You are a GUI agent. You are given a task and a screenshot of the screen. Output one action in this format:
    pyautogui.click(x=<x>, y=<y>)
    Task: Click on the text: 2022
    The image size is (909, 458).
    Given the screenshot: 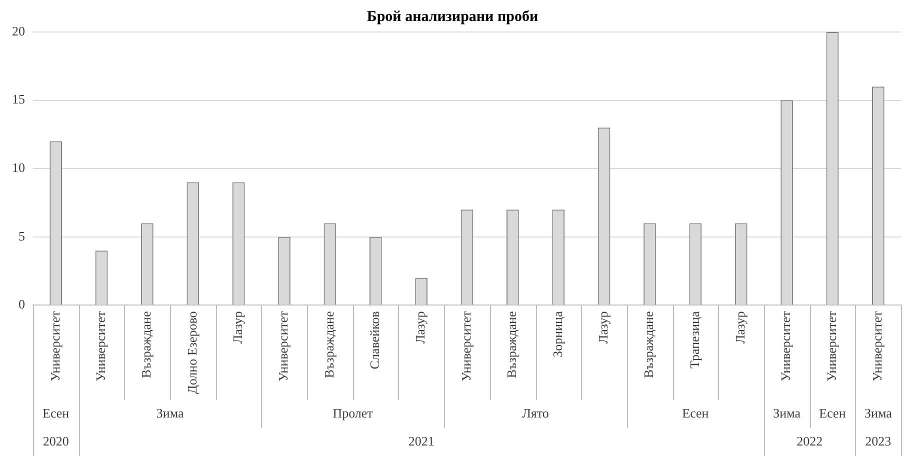 What is the action you would take?
    pyautogui.click(x=809, y=440)
    